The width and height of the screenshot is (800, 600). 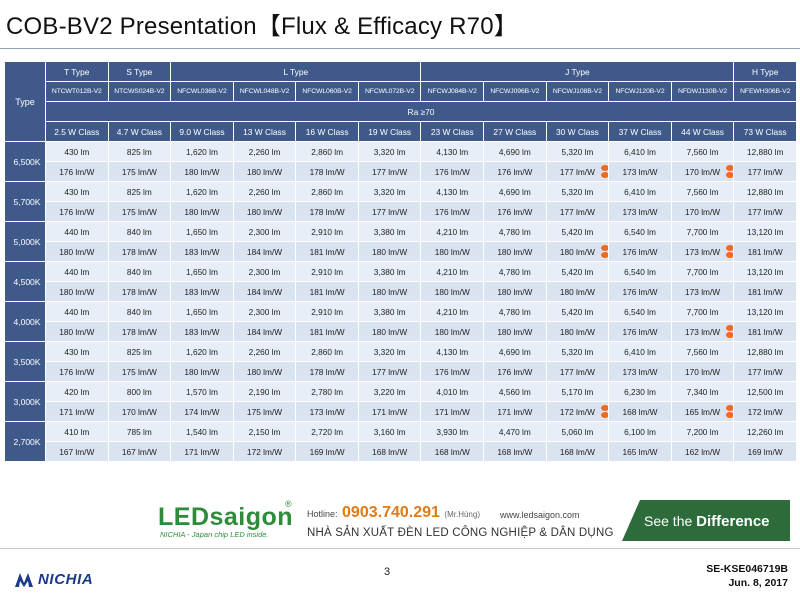 I want to click on efficacy-text: 178 lm/W, so click(x=327, y=371).